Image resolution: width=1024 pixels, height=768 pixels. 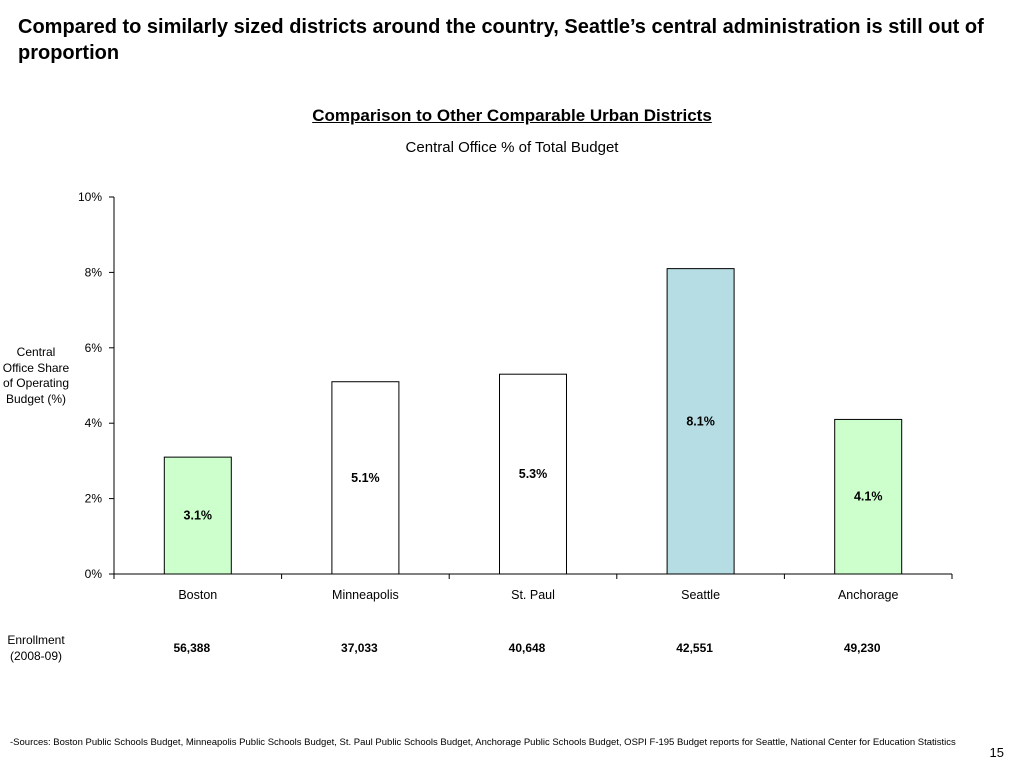 I want to click on bar-seattle, so click(x=700, y=421).